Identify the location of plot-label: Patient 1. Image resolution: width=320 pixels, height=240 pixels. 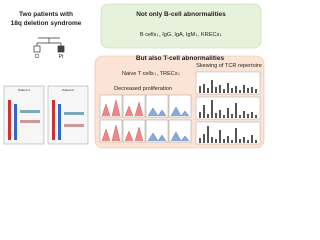
(24, 90).